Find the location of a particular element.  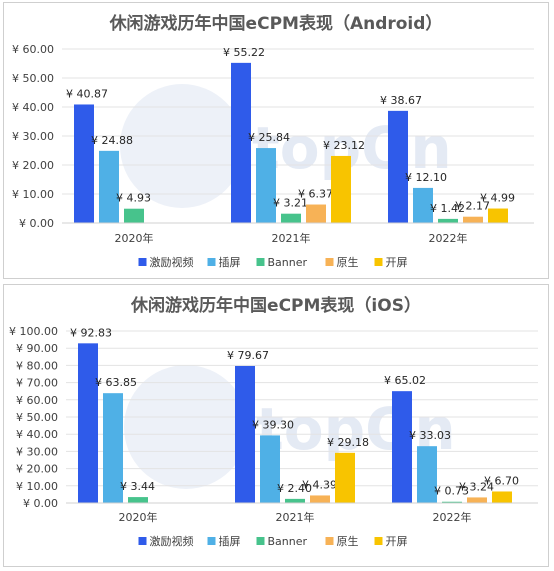

watermark-text: topOn is located at coordinates (352, 148).